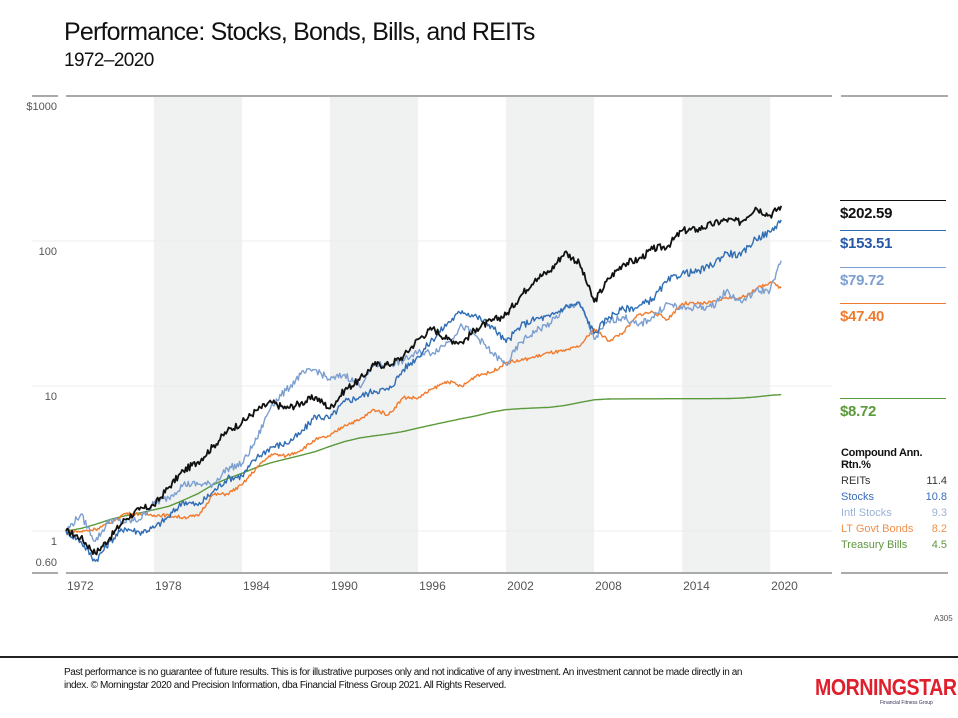 Image resolution: width=958 pixels, height=718 pixels. Describe the element at coordinates (936, 481) in the screenshot. I see `legend-return-value: 11.4` at that location.